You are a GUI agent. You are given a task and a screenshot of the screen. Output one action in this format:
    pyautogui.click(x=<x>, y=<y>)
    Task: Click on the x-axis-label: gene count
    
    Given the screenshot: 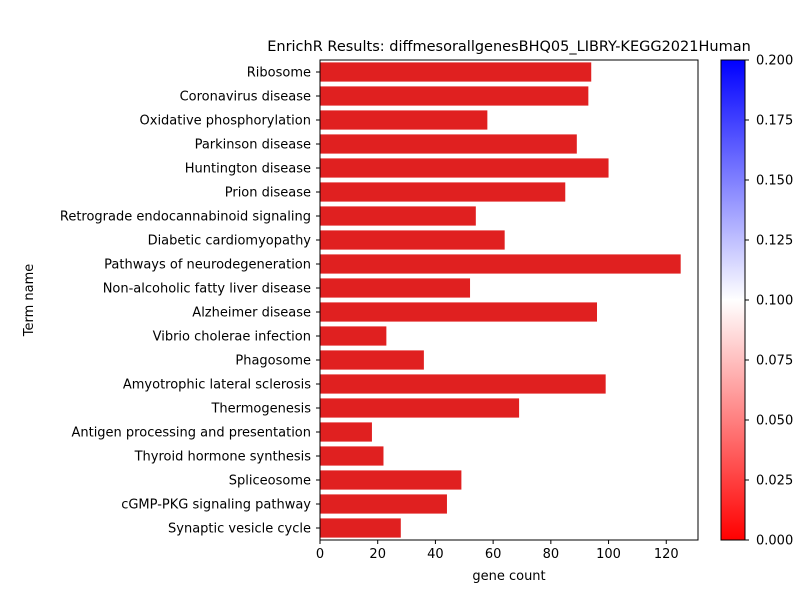 What is the action you would take?
    pyautogui.click(x=508, y=576)
    